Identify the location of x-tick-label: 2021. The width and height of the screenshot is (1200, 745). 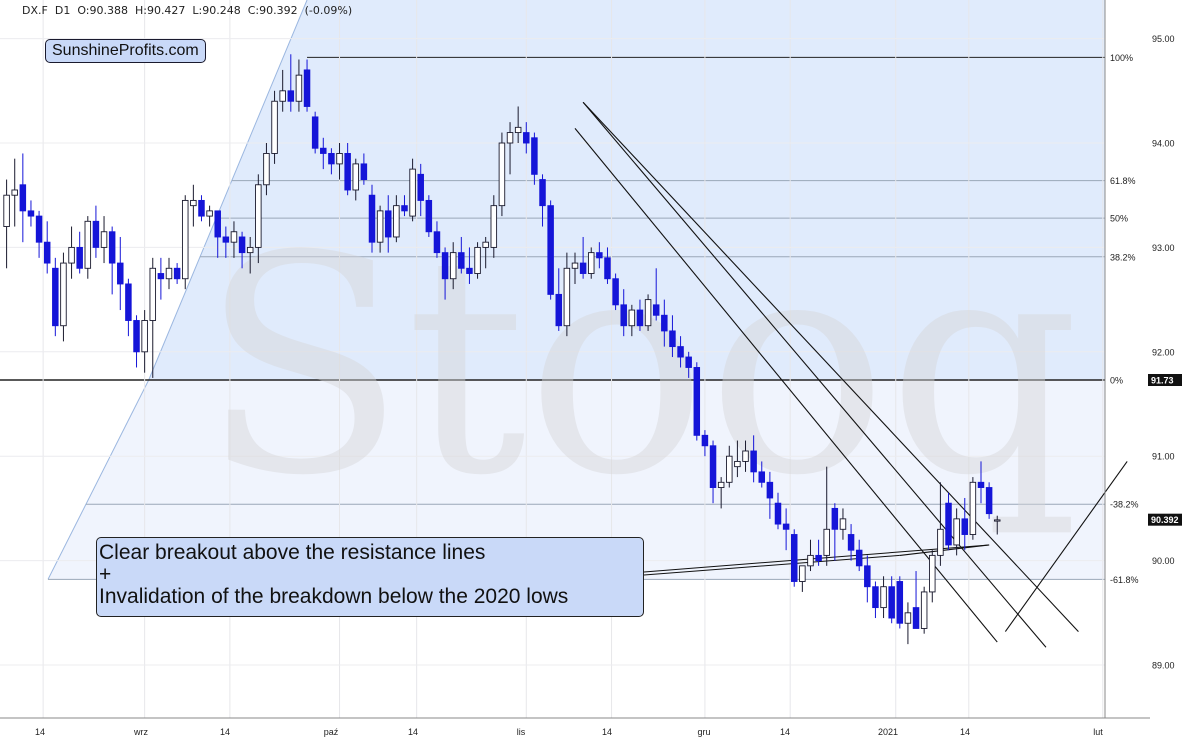
(888, 732).